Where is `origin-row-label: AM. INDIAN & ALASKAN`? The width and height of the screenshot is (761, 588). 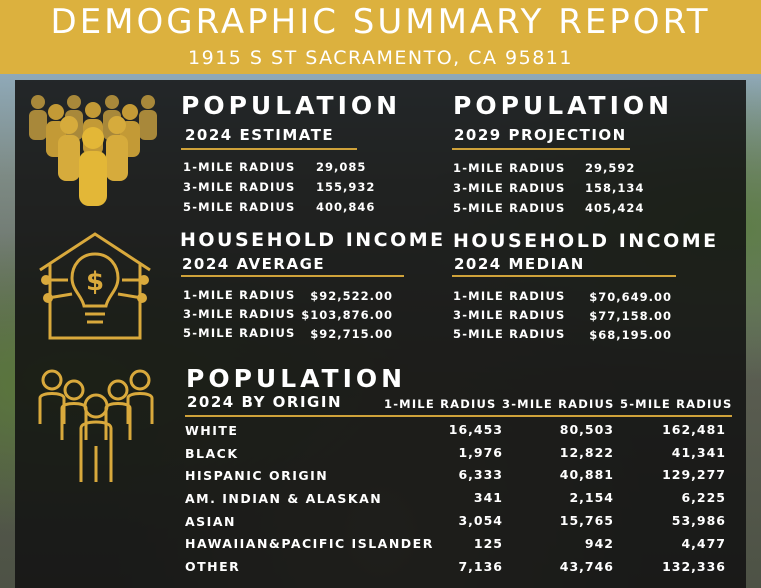
origin-row-label: AM. INDIAN & ALASKAN is located at coordinates (284, 498).